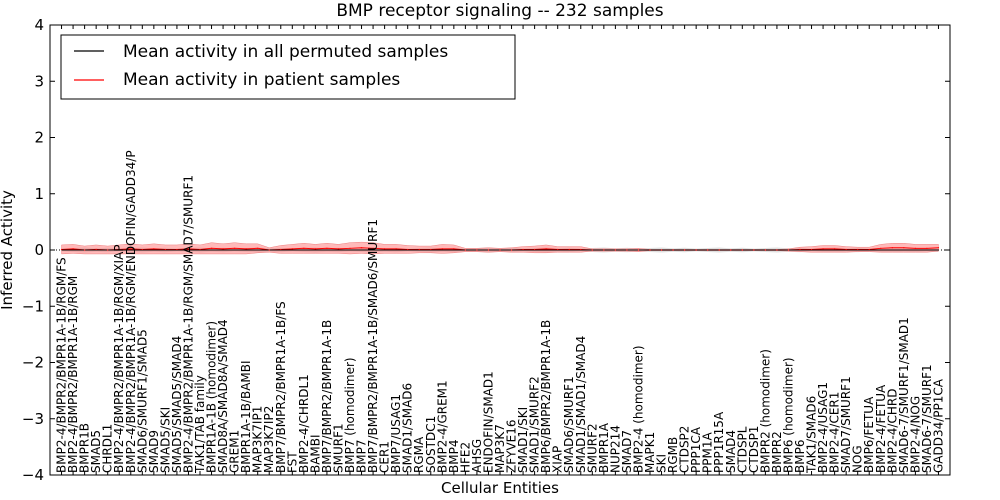 This screenshot has height=500, width=1000. I want to click on x-tick-label: BMP2-4/FETUA, so click(881, 428).